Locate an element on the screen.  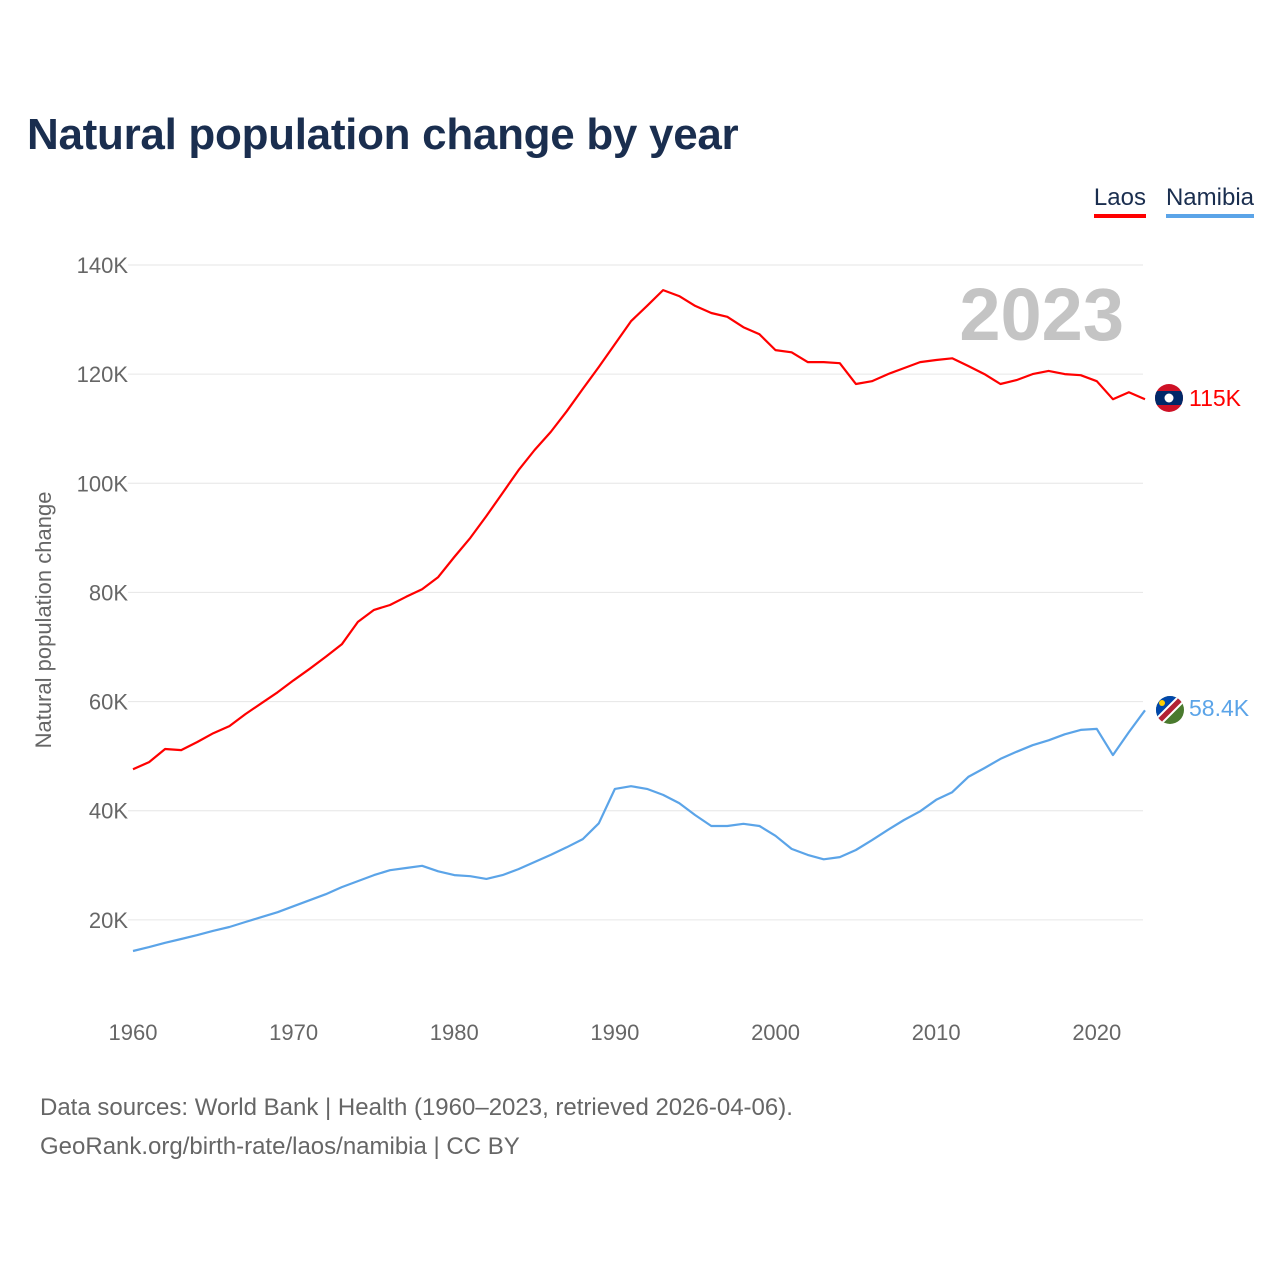
x-tick-label: 1990 is located at coordinates (614, 1032).